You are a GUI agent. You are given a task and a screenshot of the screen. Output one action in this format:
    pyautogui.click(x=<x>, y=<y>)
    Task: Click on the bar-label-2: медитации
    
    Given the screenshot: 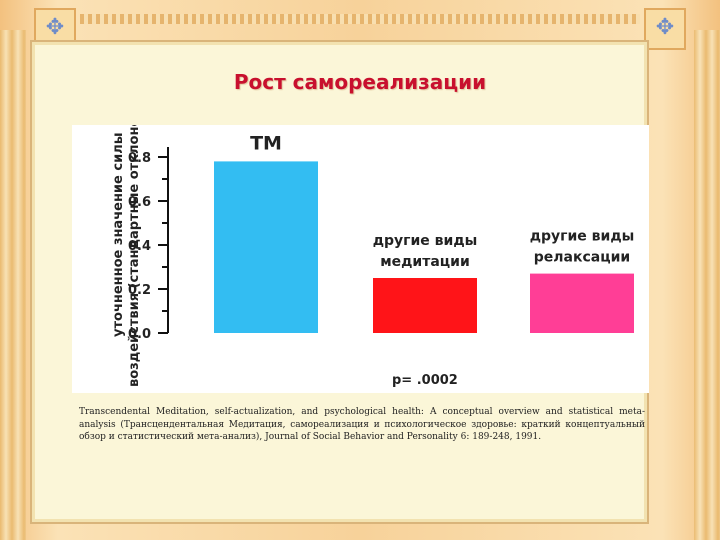 What is the action you would take?
    pyautogui.click(x=425, y=262)
    